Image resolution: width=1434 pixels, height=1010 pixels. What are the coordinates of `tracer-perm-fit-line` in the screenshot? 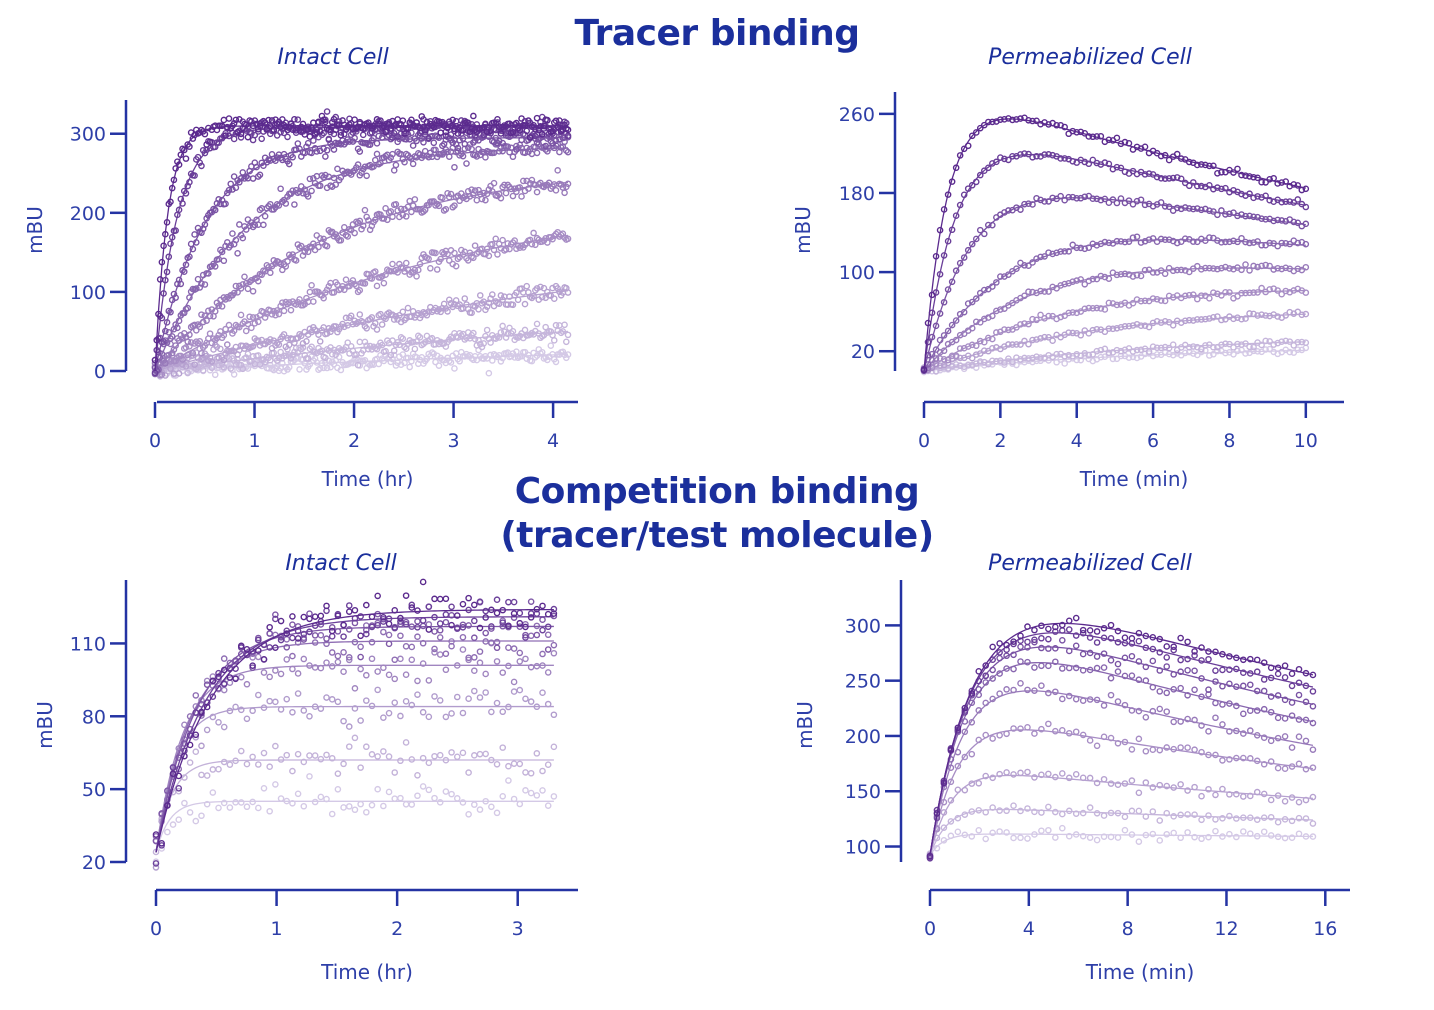 It's located at (1114, 360).